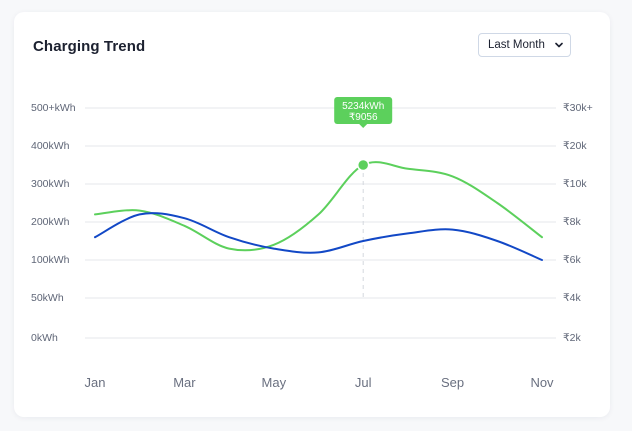  Describe the element at coordinates (318, 236) in the screenshot. I see `series-line-blue` at that location.